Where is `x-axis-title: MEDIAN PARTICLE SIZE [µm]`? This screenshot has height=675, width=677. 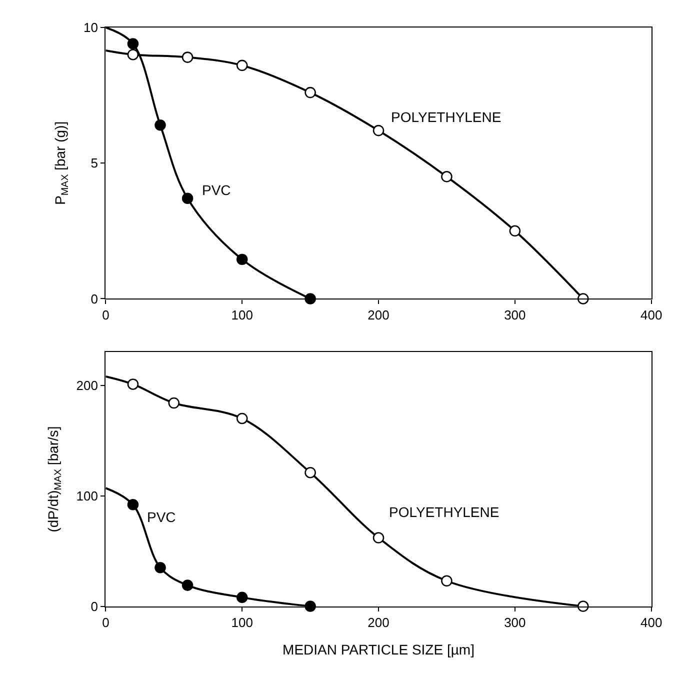
x-axis-title: MEDIAN PARTICLE SIZE [µm] is located at coordinates (378, 649).